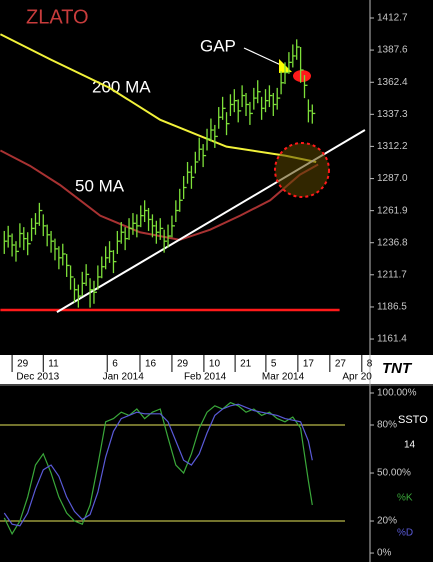  What do you see at coordinates (394, 473) in the screenshot?
I see `y-tick-label: 50.00%` at bounding box center [394, 473].